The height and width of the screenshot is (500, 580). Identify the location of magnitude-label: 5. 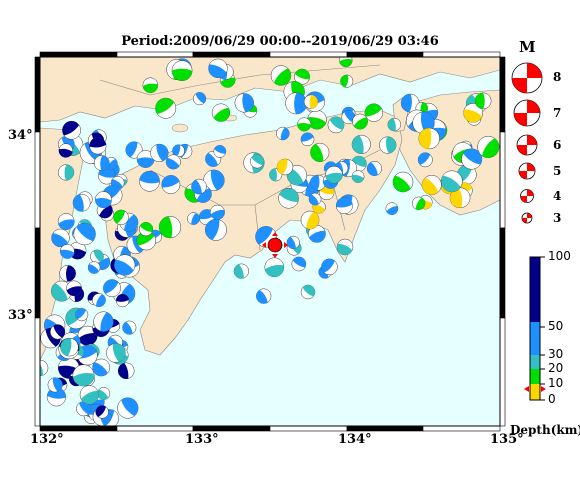
(557, 171).